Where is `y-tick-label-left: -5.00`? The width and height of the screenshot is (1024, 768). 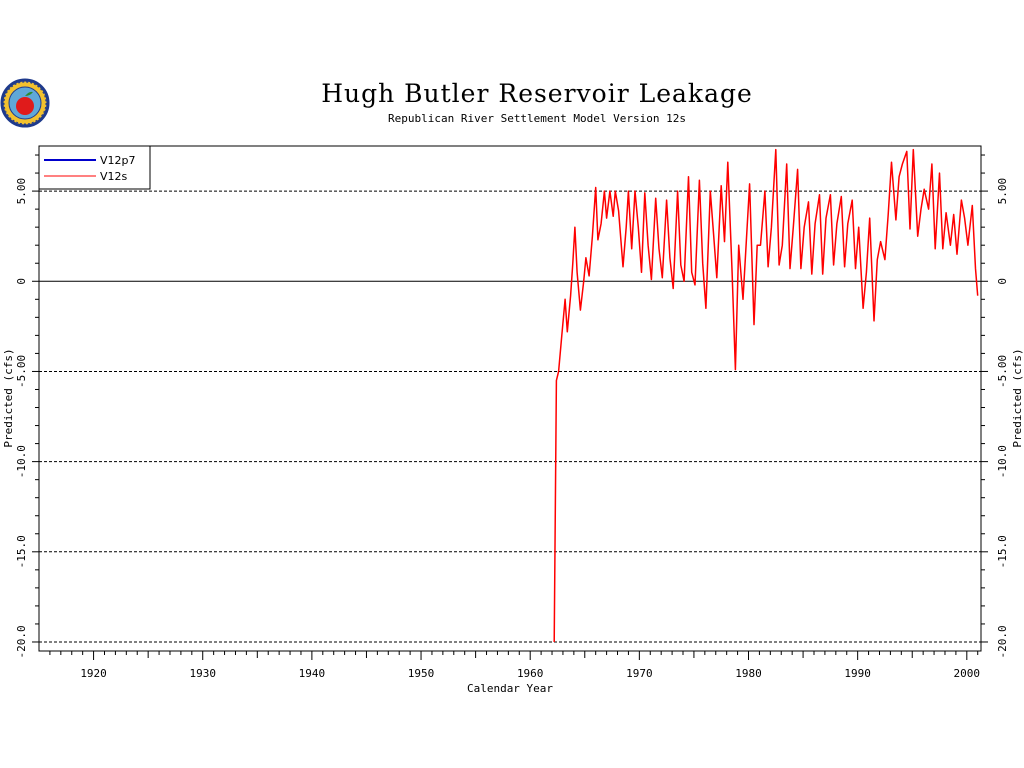 y-tick-label-left: -5.00 is located at coordinates (21, 371).